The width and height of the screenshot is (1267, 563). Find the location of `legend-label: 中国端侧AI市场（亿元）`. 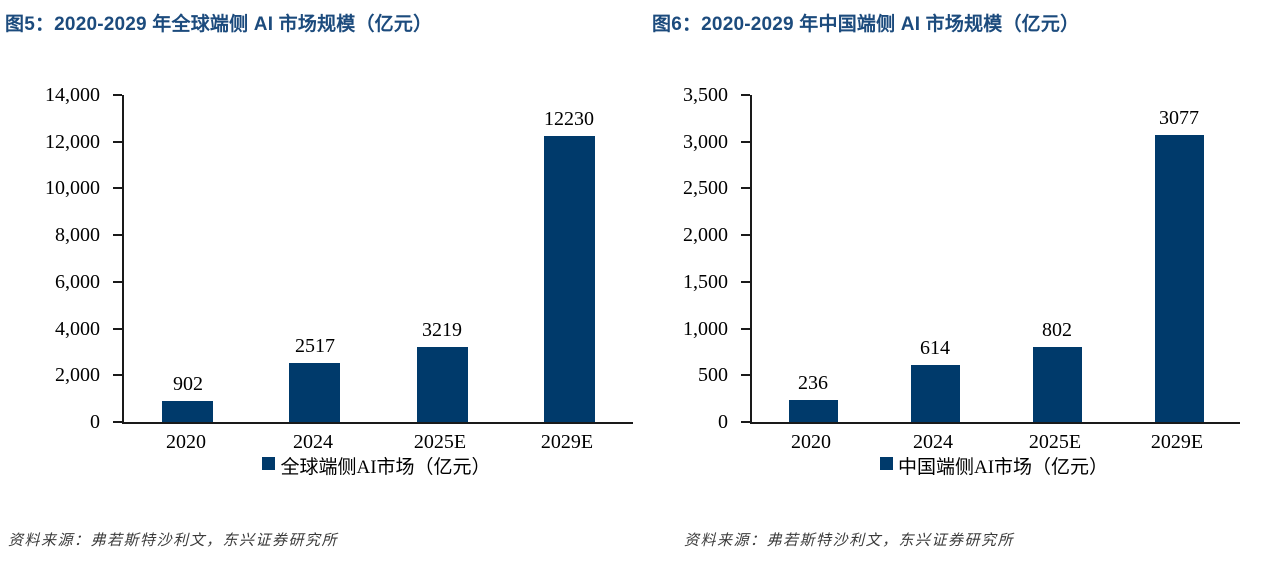

legend-label: 中国端侧AI市场（亿元） is located at coordinates (1003, 467).